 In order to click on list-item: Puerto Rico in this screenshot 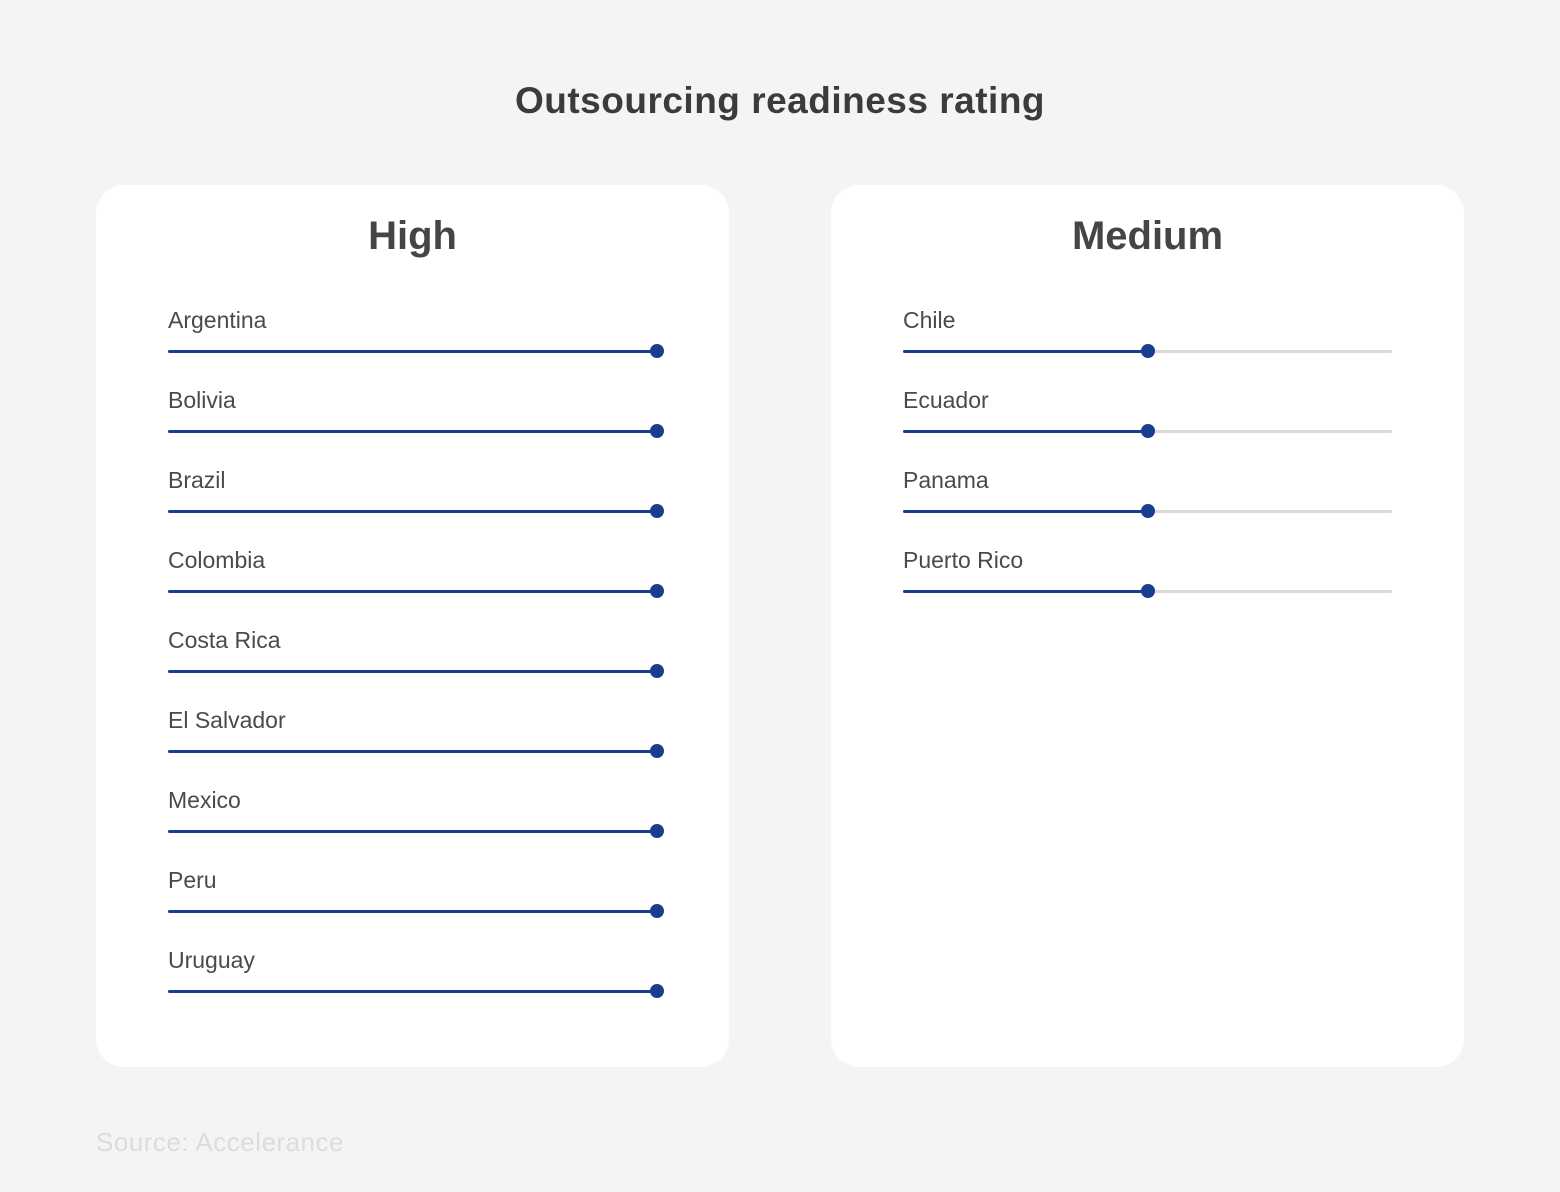, I will do `click(1147, 571)`.